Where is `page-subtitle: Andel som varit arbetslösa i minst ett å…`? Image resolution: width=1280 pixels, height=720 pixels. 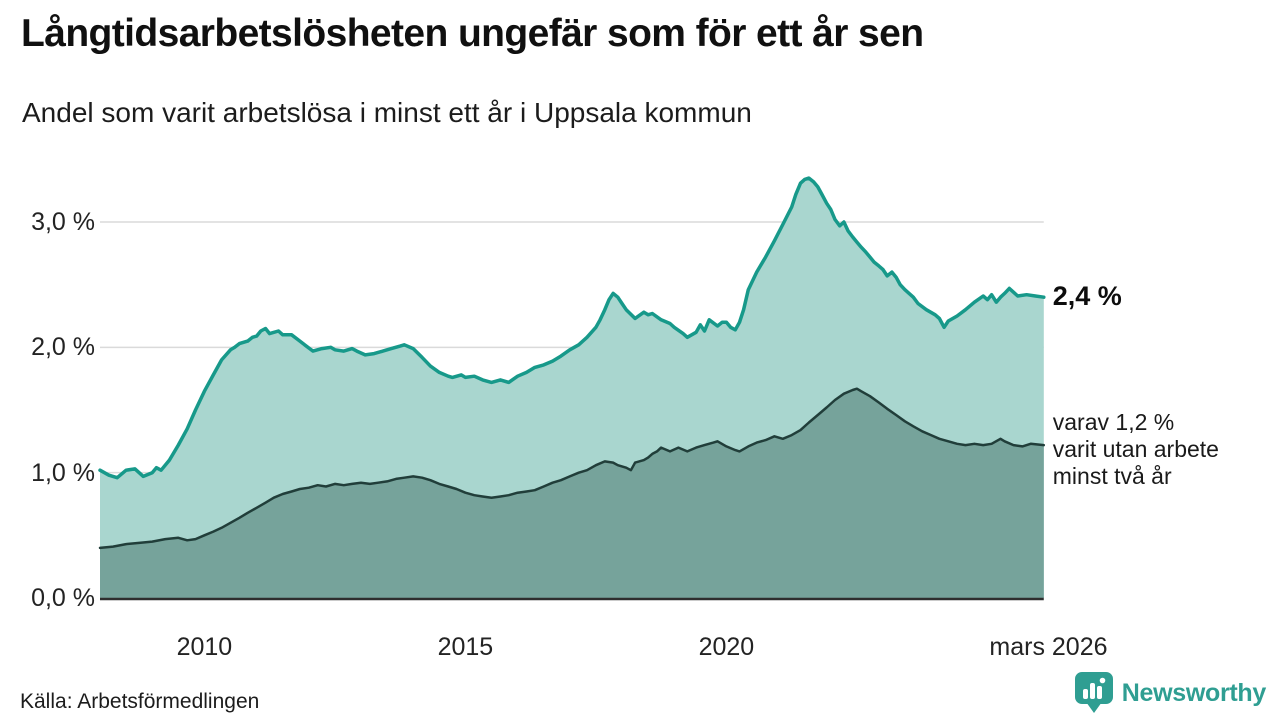 page-subtitle: Andel som varit arbetslösa i minst ett å… is located at coordinates (387, 112).